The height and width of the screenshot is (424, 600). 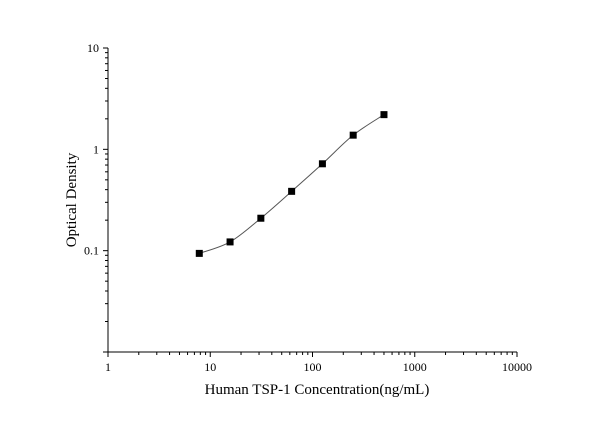 I want to click on y-tick-label: 1, so click(x=96, y=149).